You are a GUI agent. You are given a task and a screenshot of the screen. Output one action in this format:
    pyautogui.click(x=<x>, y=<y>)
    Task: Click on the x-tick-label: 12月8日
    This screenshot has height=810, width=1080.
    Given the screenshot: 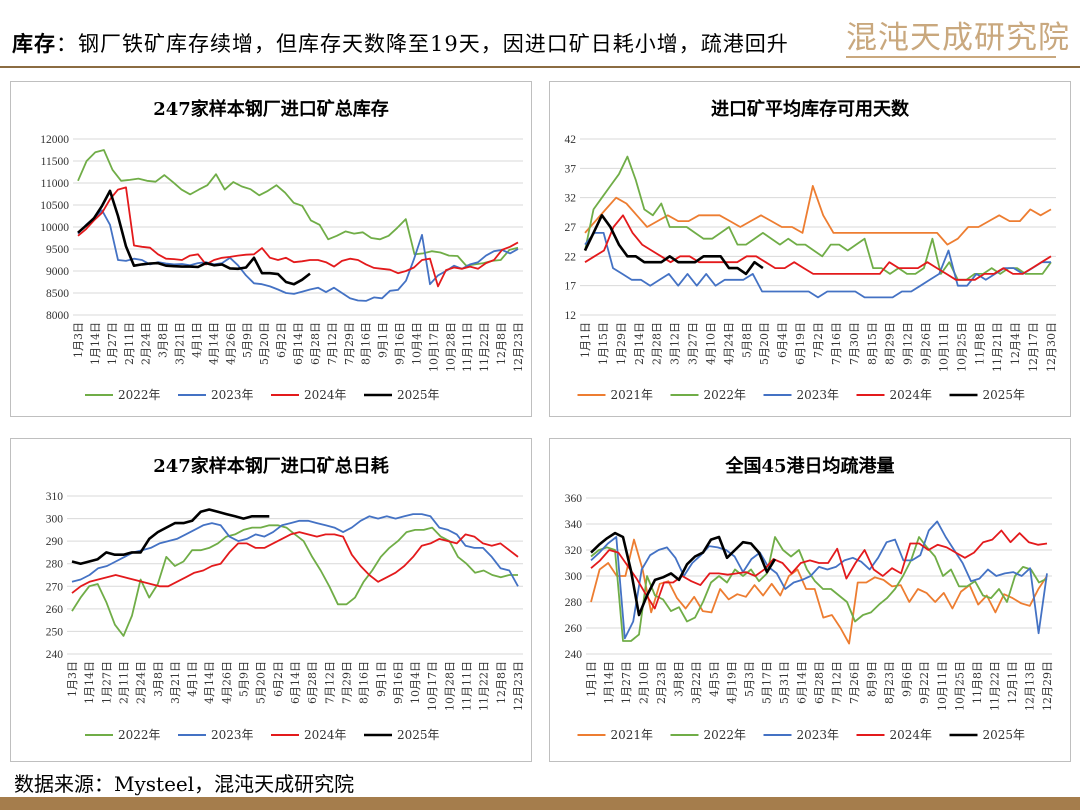 What is the action you would take?
    pyautogui.click(x=501, y=682)
    